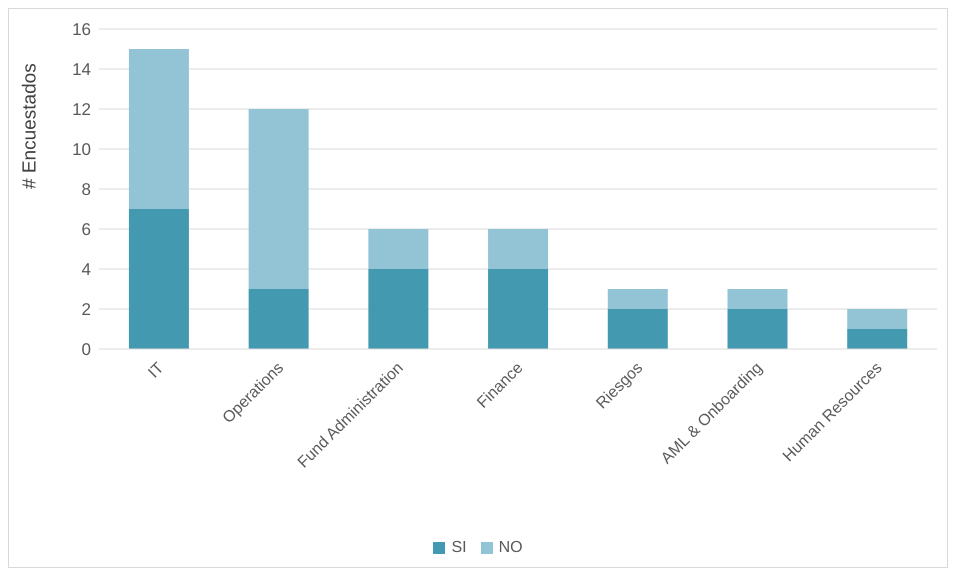 The image size is (958, 578). What do you see at coordinates (459, 548) in the screenshot?
I see `legend-label: SI` at bounding box center [459, 548].